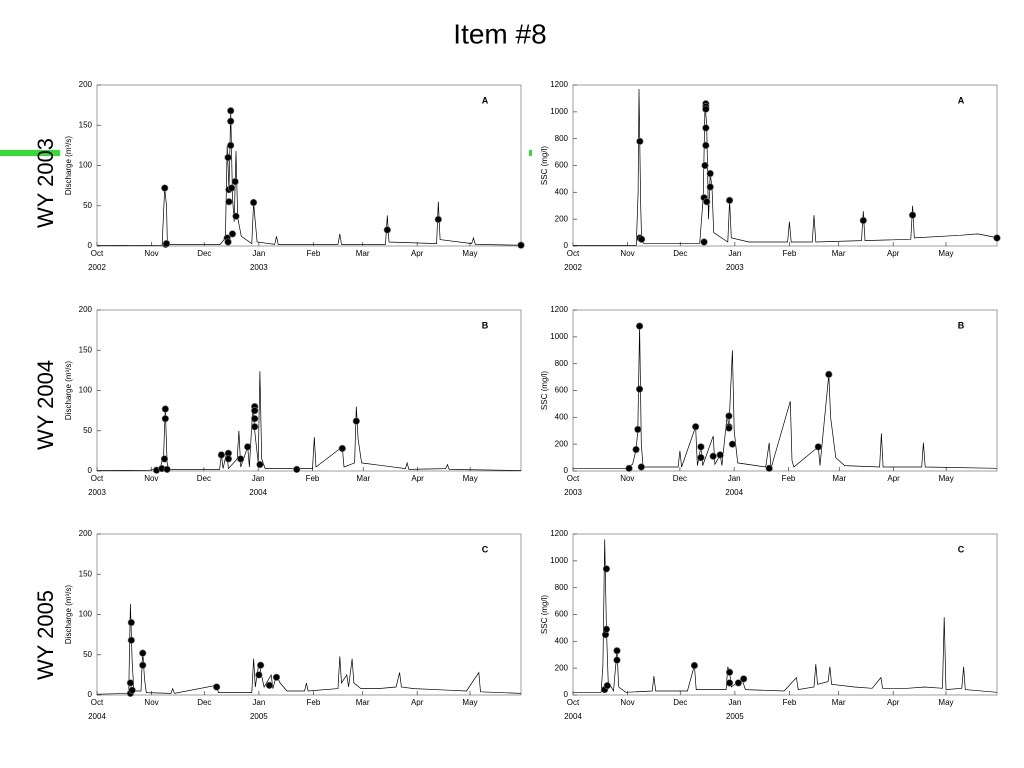  Describe the element at coordinates (45, 405) in the screenshot. I see `row-label: WY 2004` at that location.